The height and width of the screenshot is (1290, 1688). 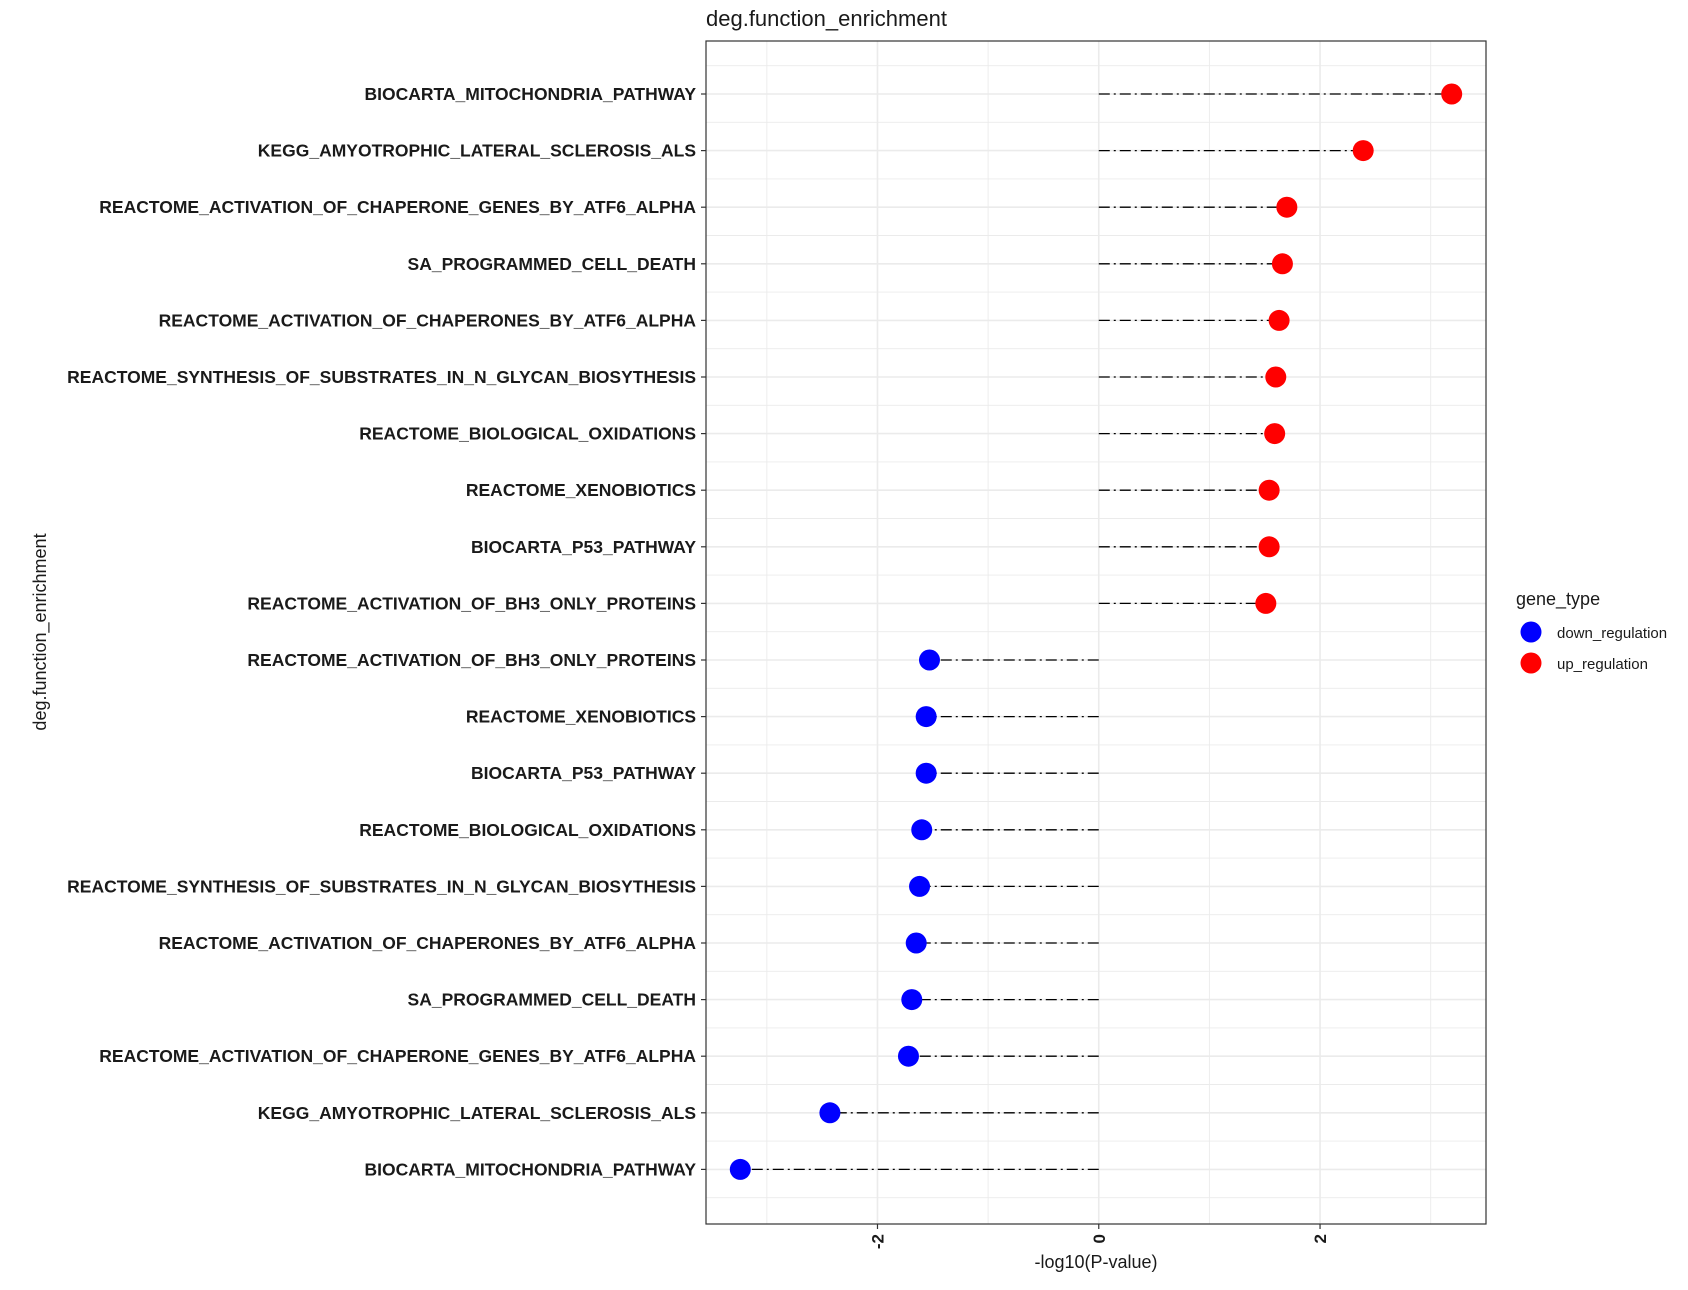 What do you see at coordinates (1531, 663) in the screenshot?
I see `legend-key-up-regulation` at bounding box center [1531, 663].